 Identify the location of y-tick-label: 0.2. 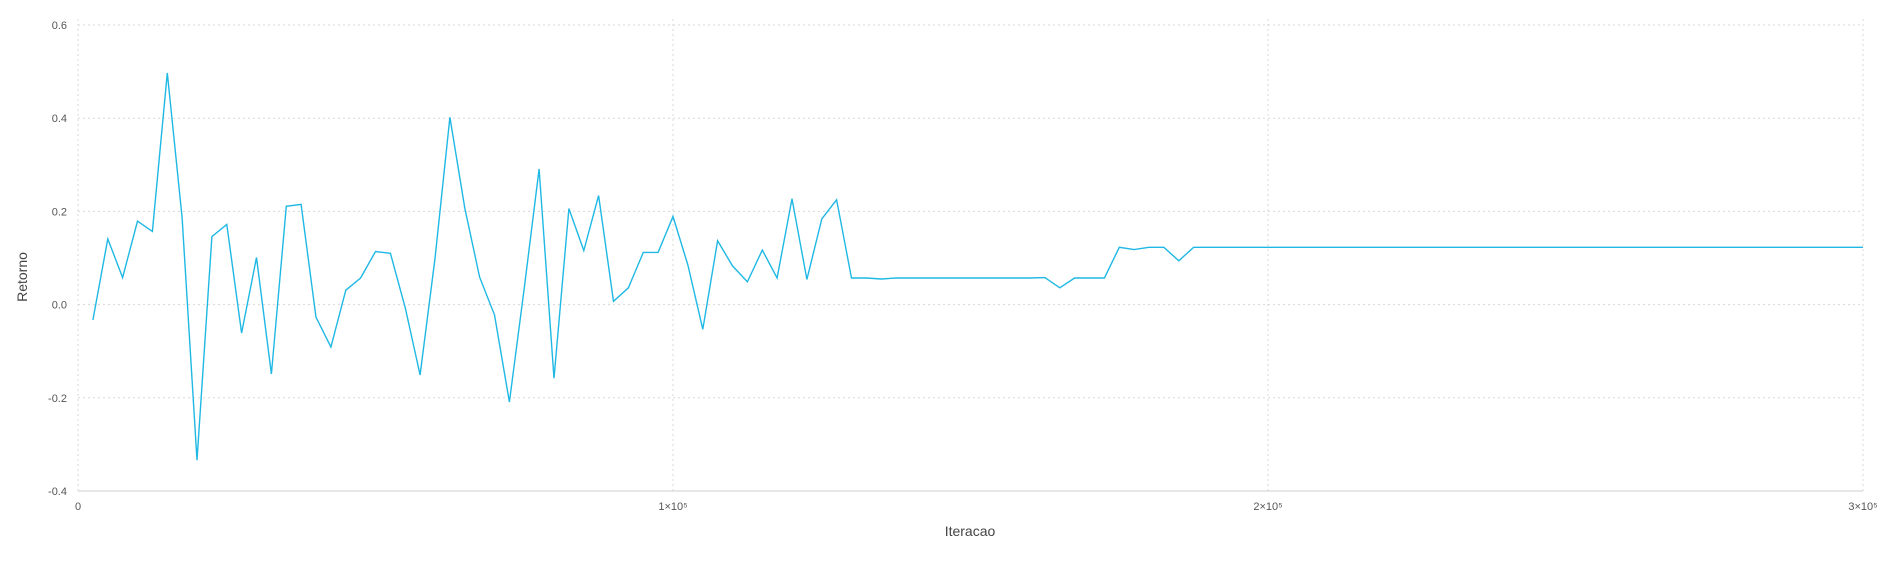
(59, 212).